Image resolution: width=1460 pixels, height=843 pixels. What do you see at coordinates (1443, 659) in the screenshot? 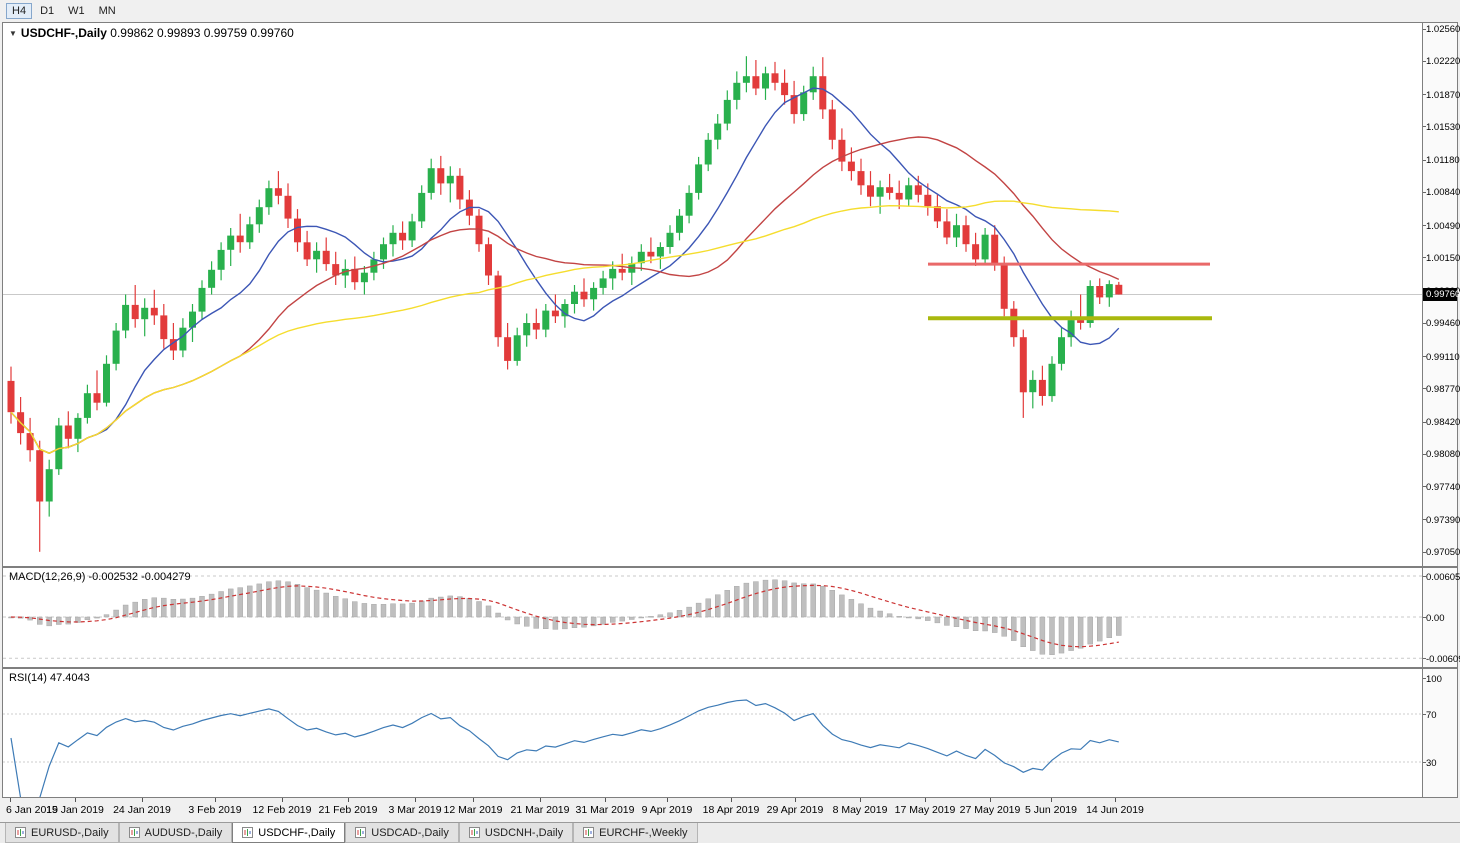
I see `macd-axis-label: -0.006094` at bounding box center [1443, 659].